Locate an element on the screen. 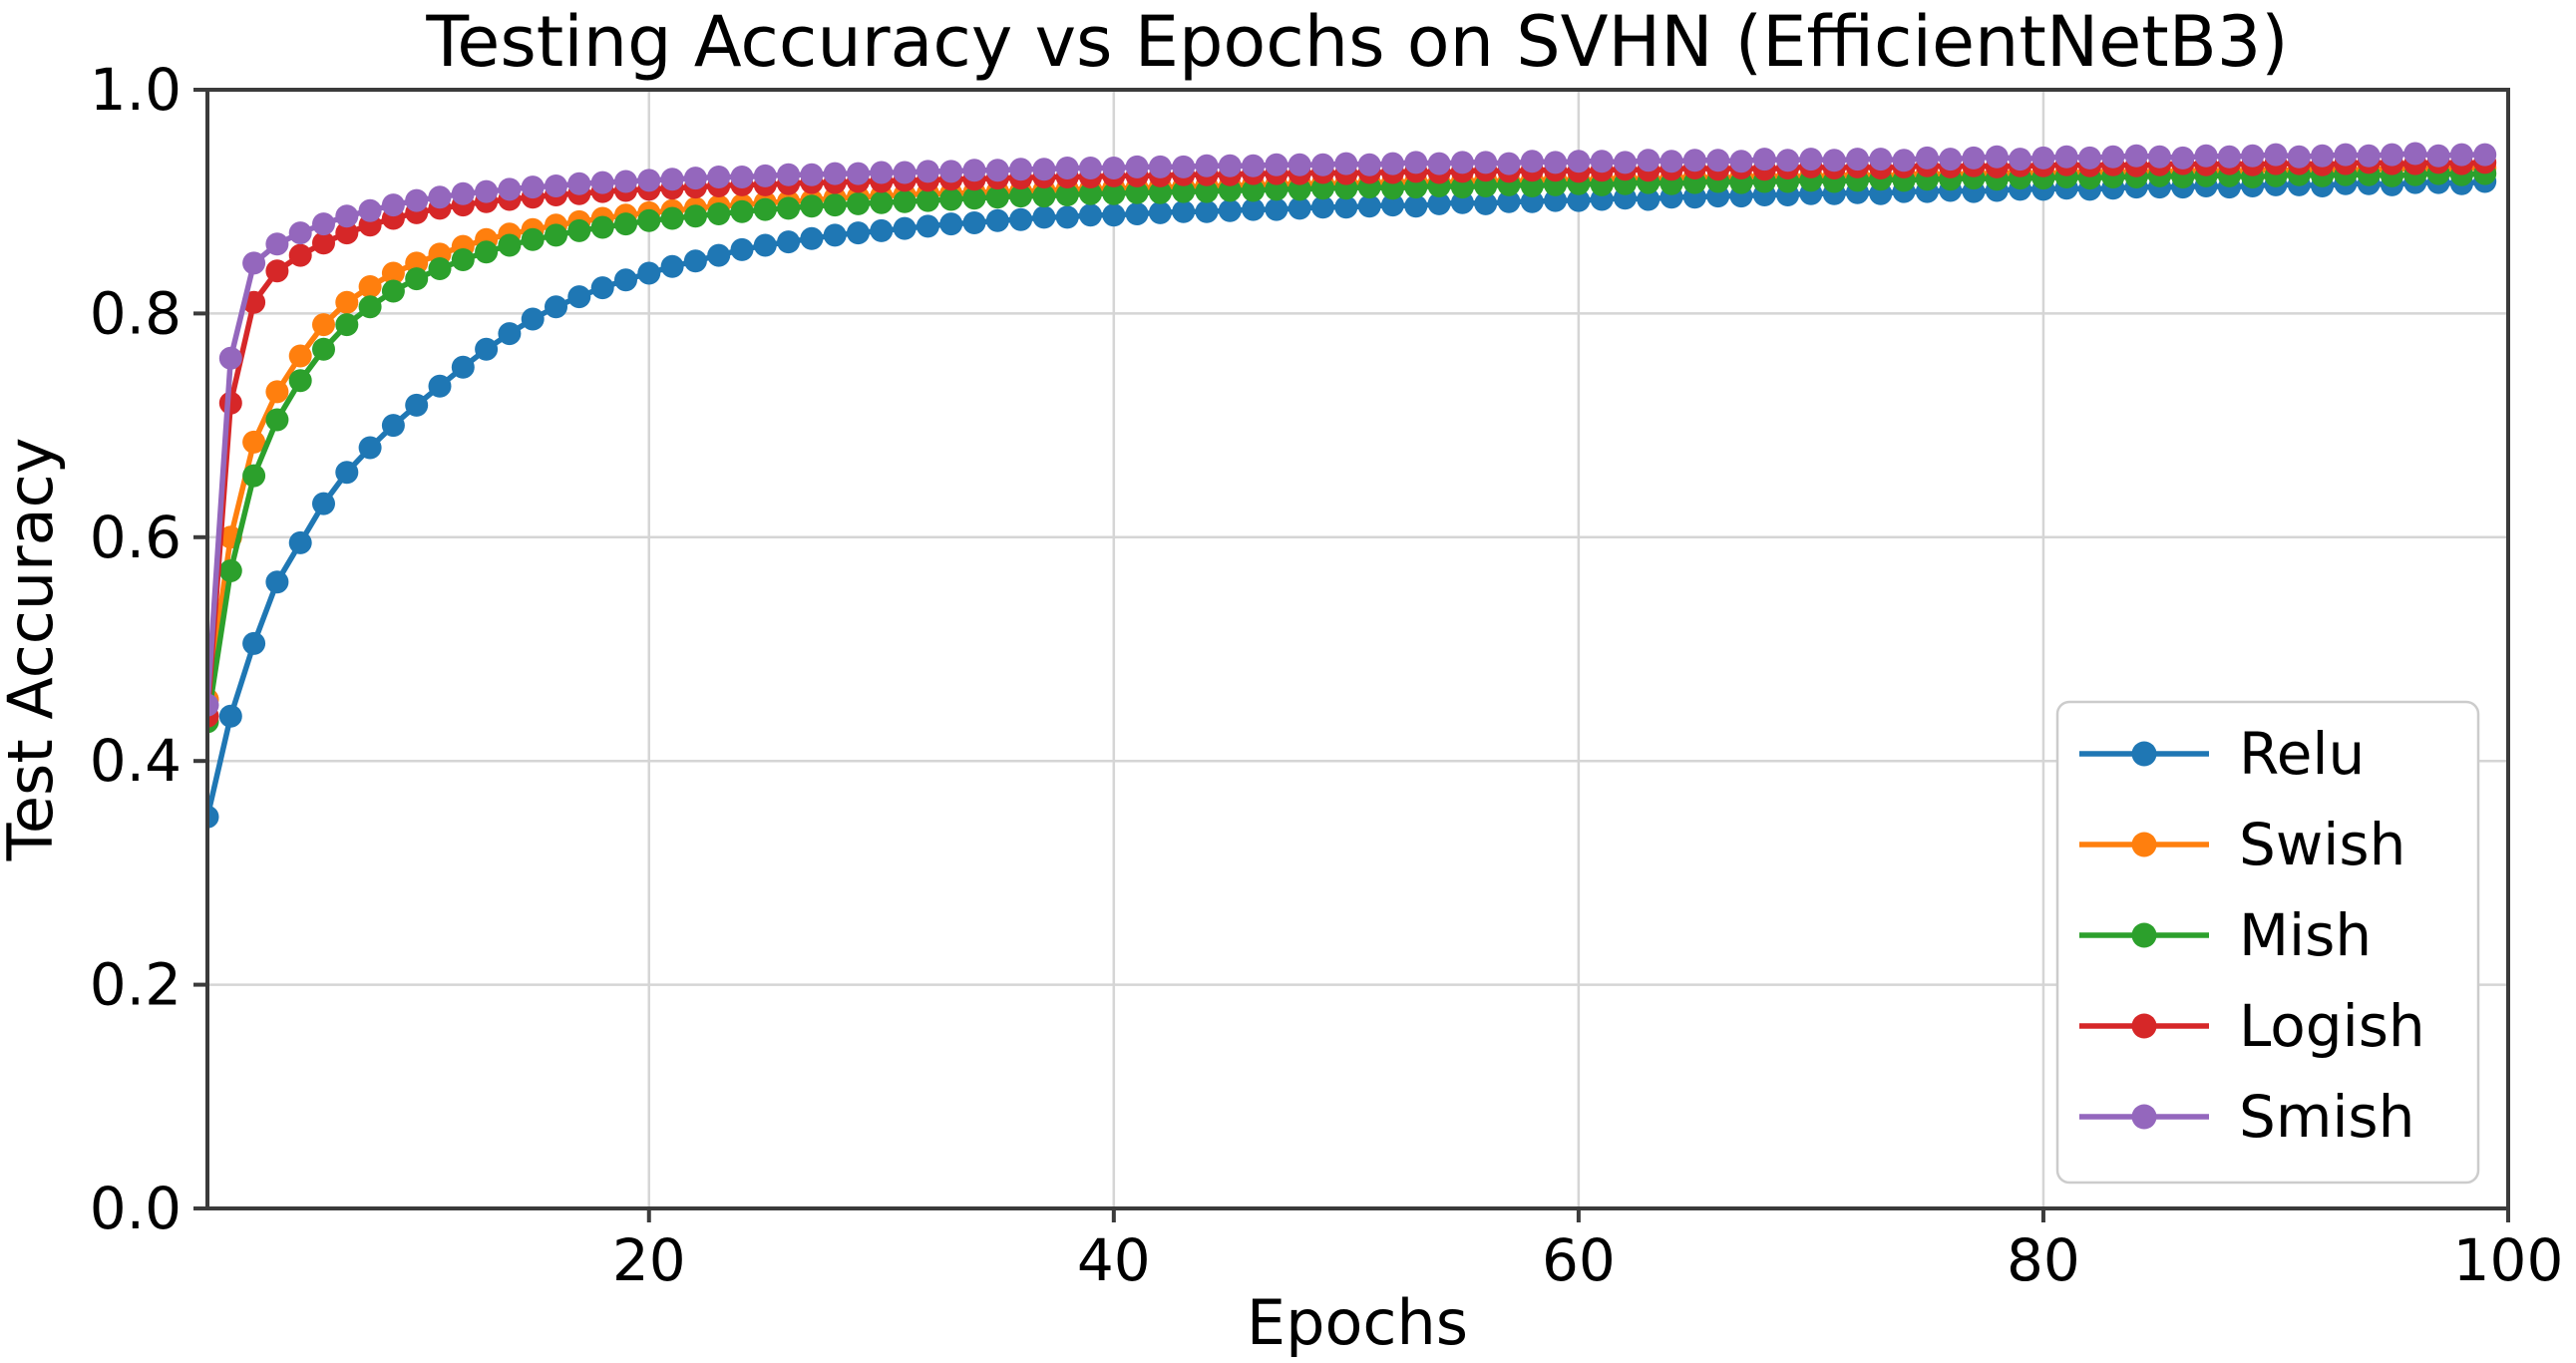 The image size is (2576, 1363). x-tick-label-40: 40 is located at coordinates (1114, 1260).